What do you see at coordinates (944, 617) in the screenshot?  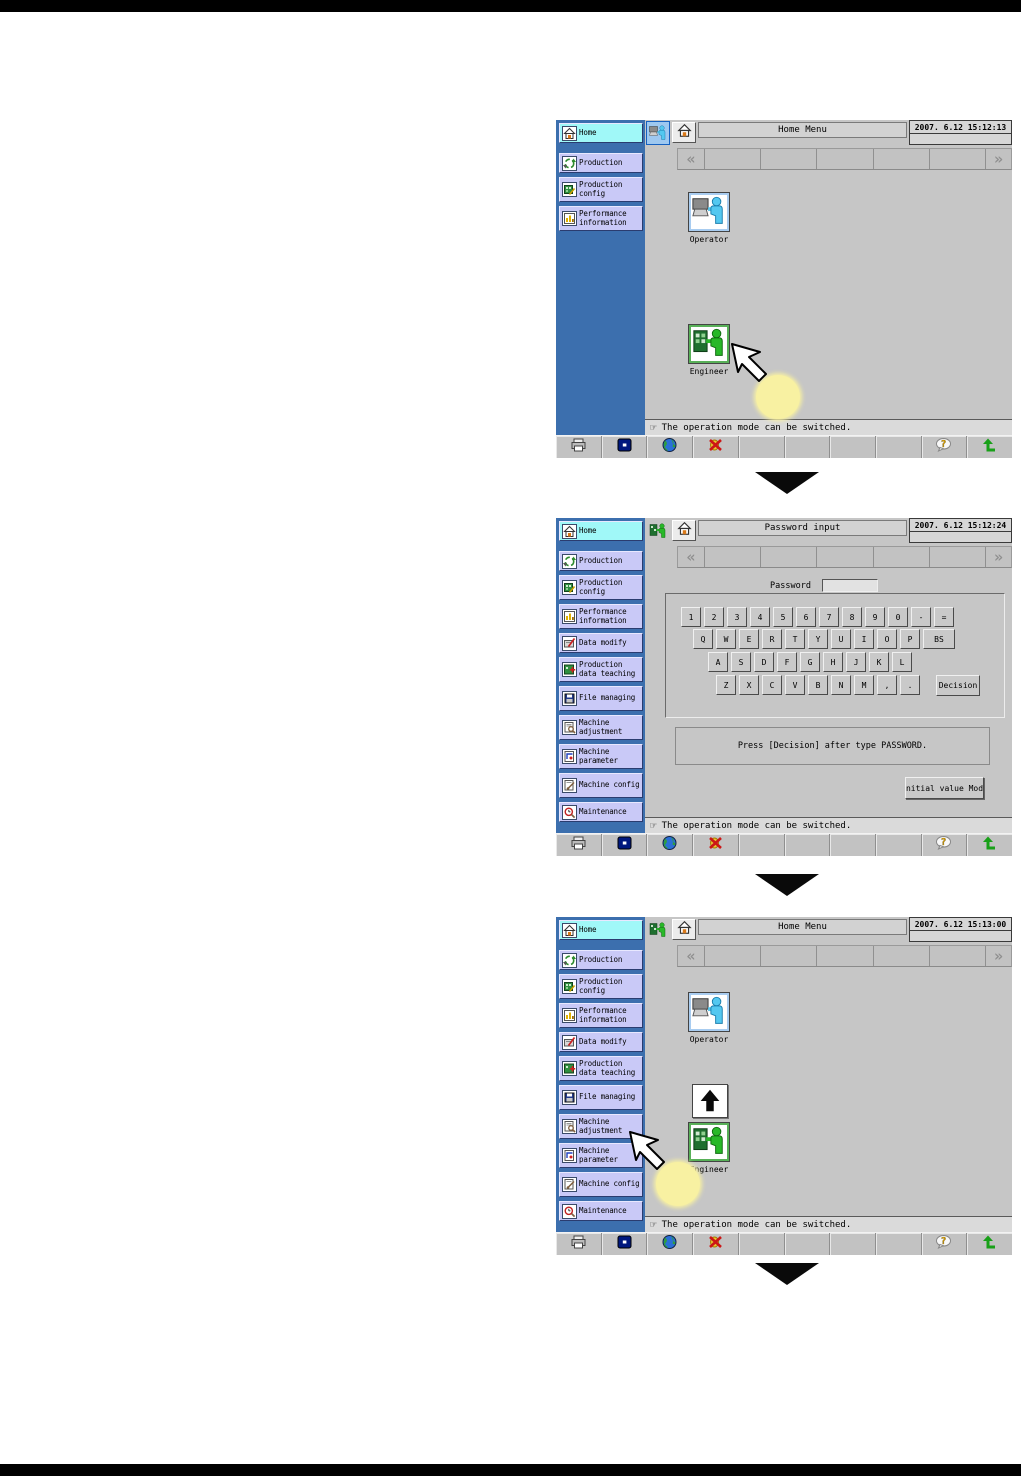 I see `key-equals: =` at bounding box center [944, 617].